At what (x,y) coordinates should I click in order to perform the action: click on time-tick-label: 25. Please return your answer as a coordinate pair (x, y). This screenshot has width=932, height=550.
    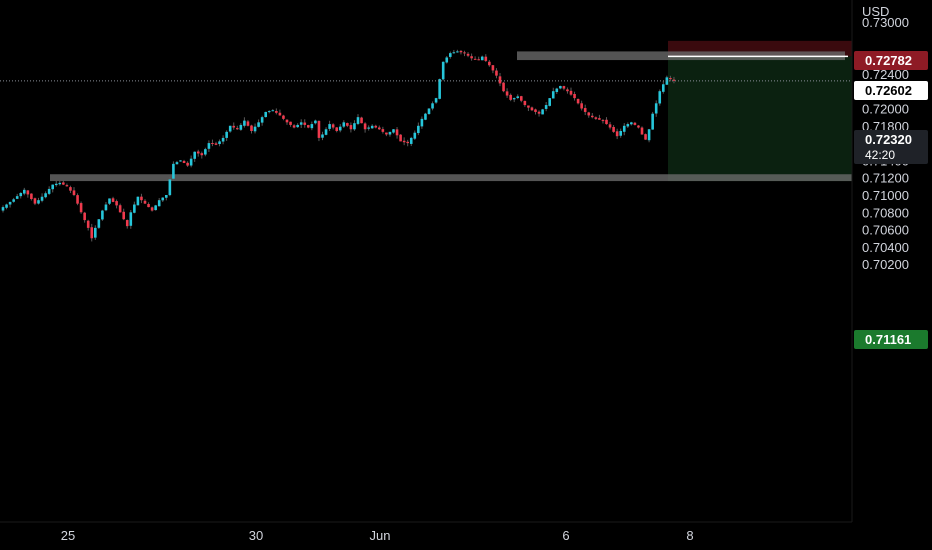
    Looking at the image, I should click on (68, 535).